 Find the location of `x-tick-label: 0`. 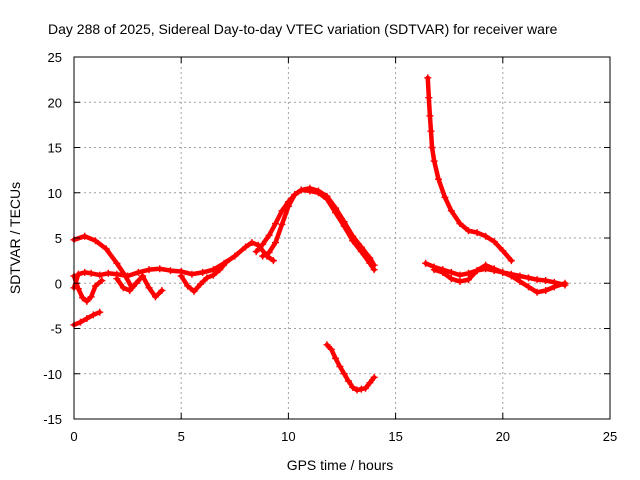

x-tick-label: 0 is located at coordinates (73, 436).